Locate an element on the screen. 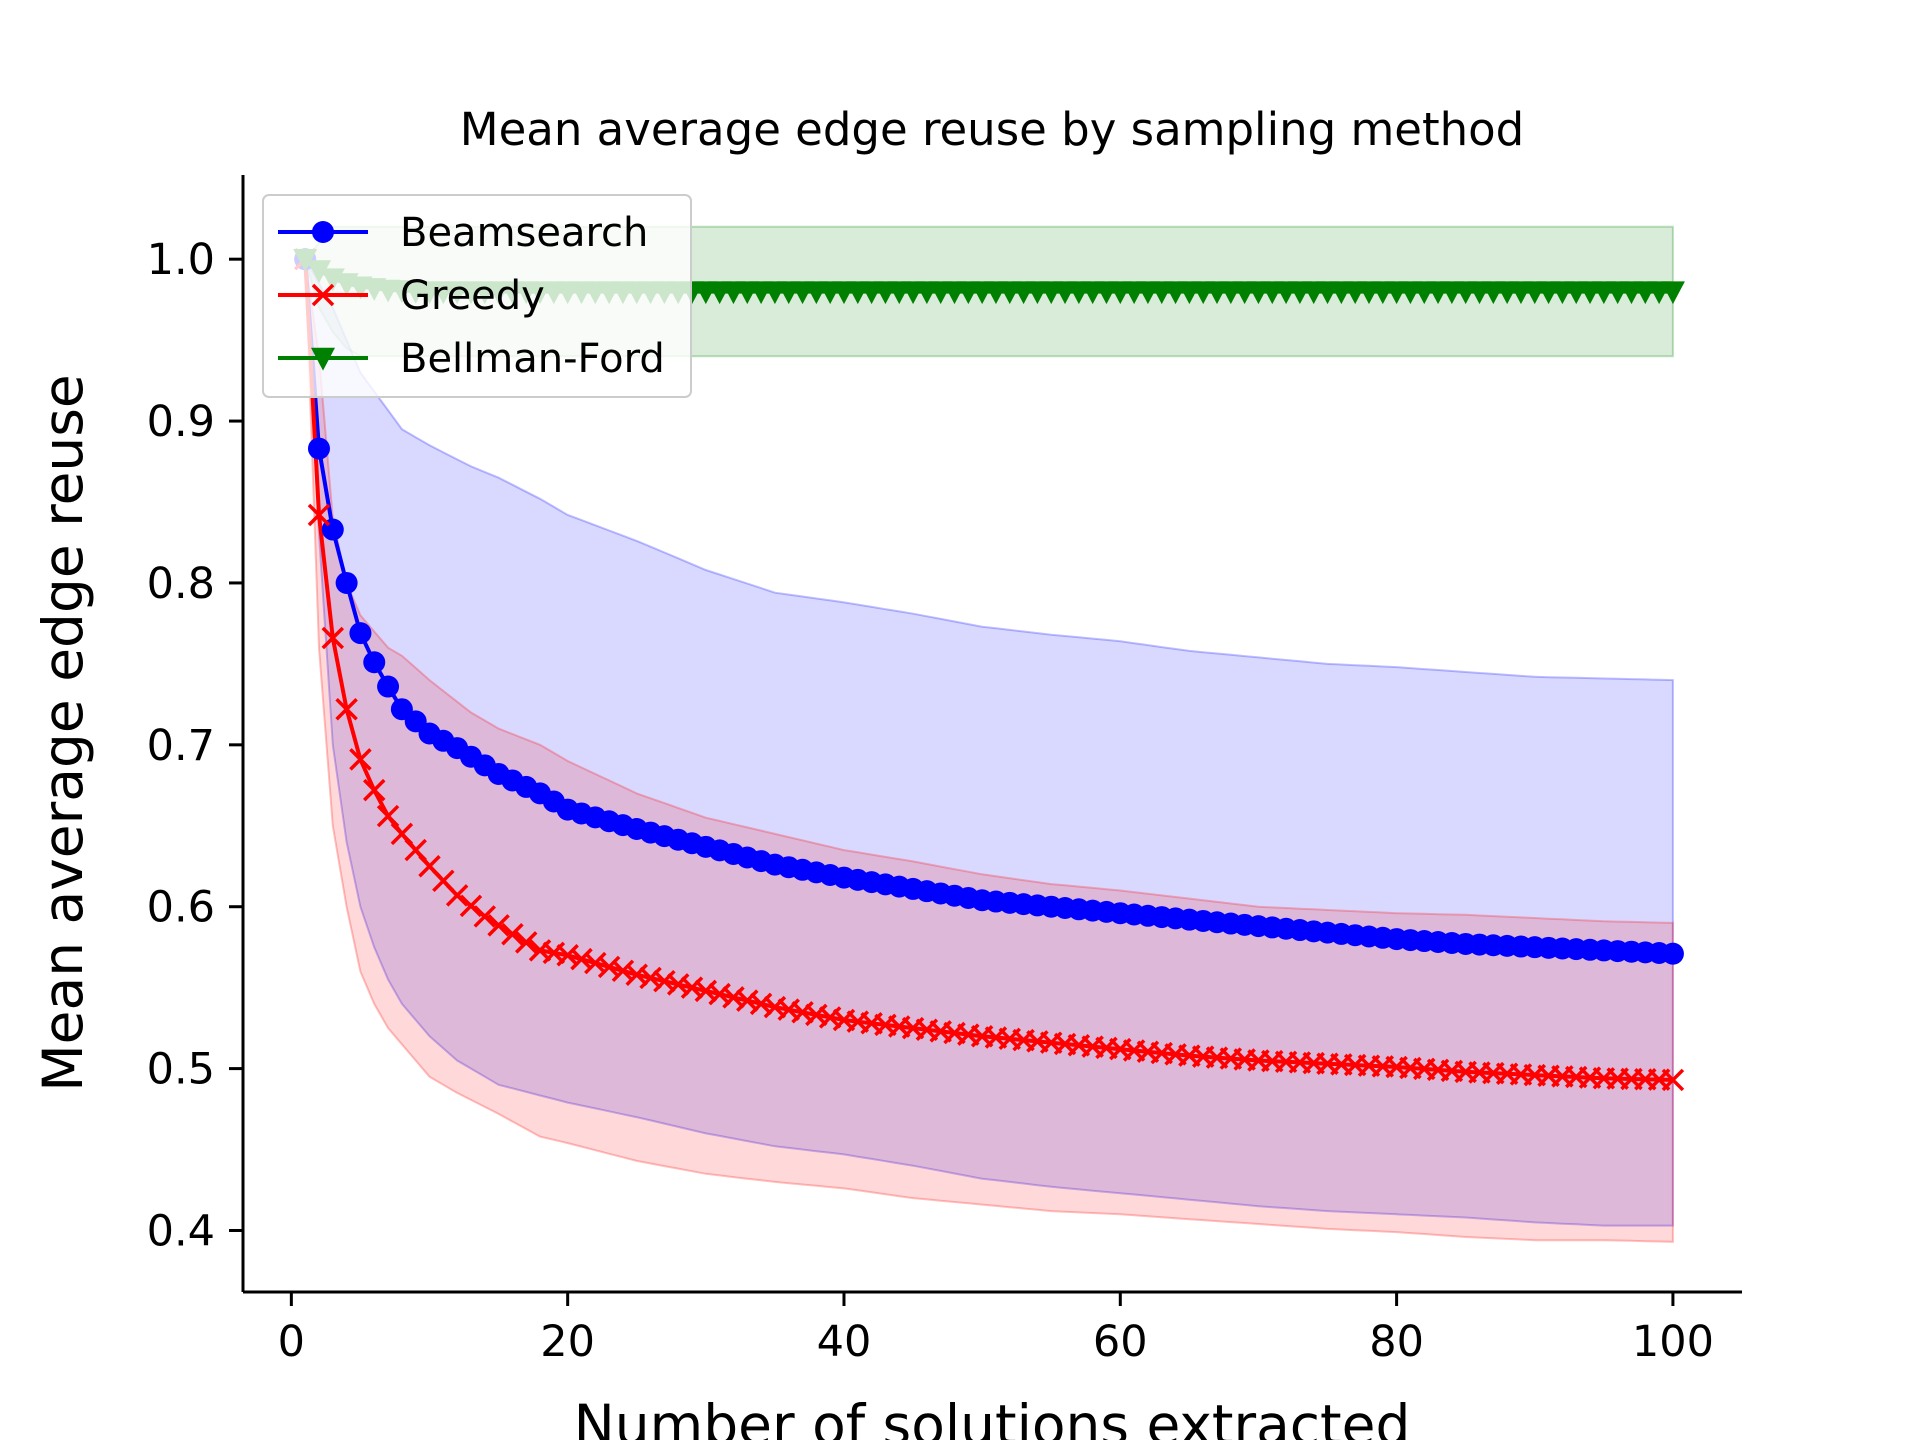 This screenshot has width=1920, height=1440. x-tick-label: 60 is located at coordinates (1120, 1342).